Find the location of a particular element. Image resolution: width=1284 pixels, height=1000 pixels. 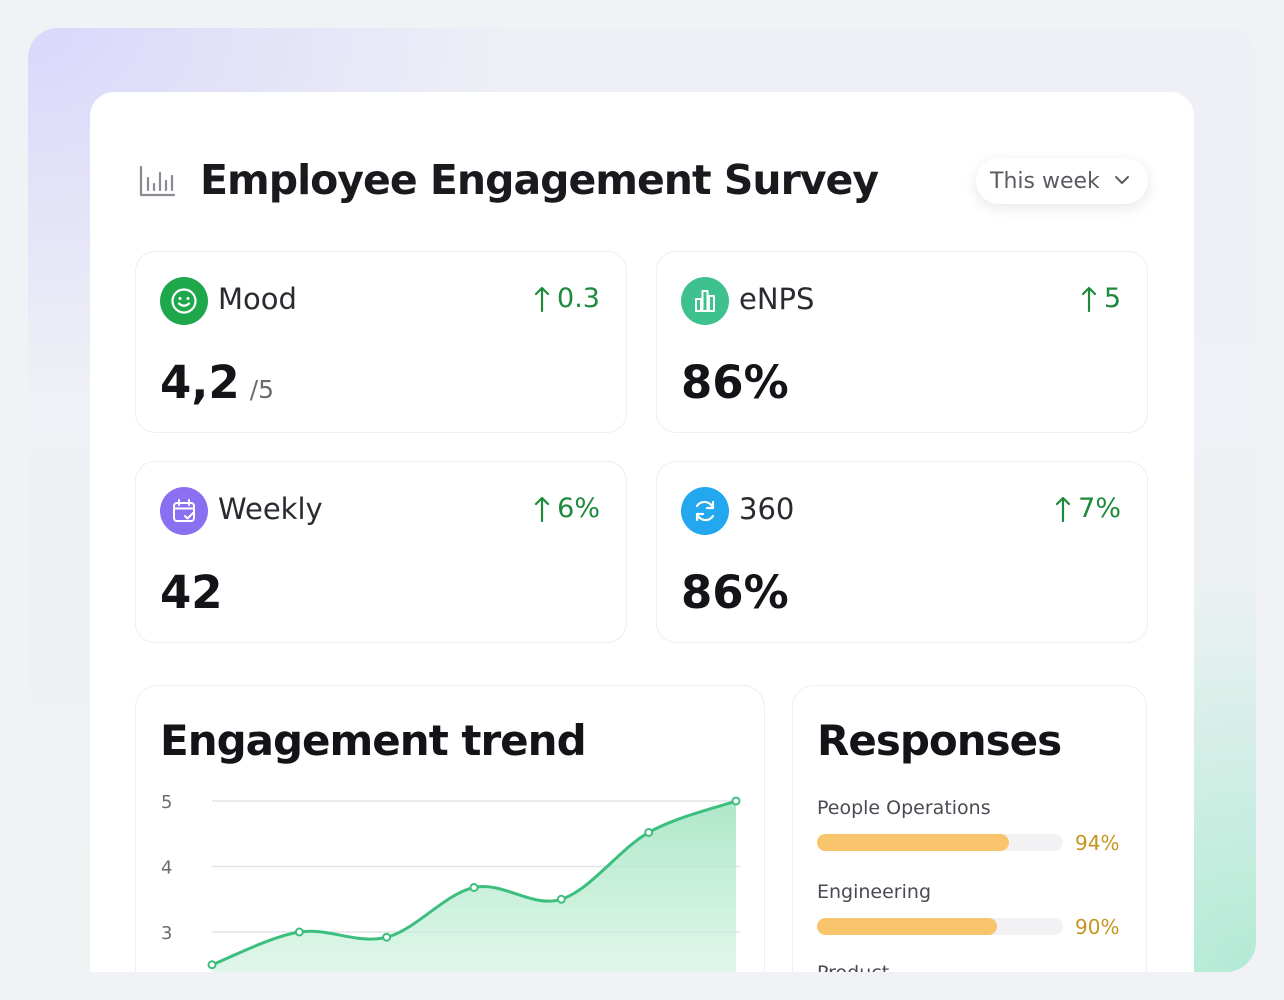

stat-label: eNPS is located at coordinates (777, 299).